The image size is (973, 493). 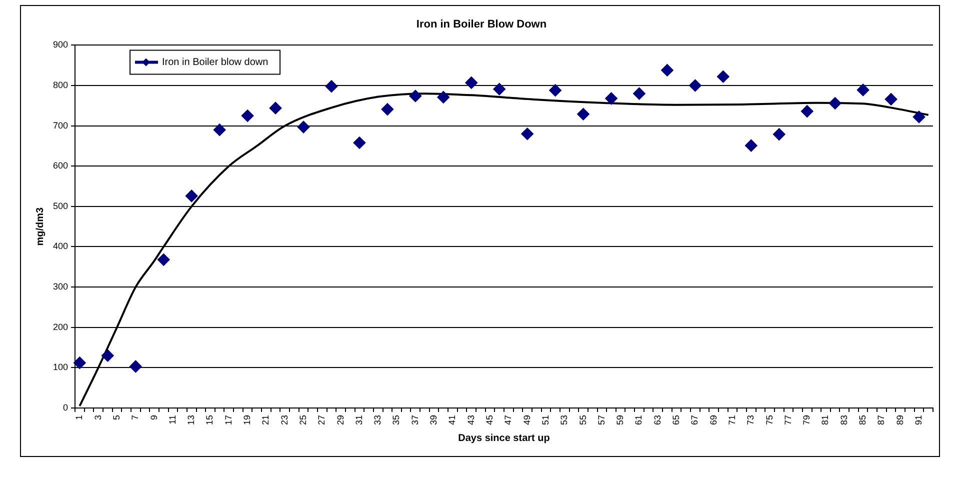 I want to click on x-tick-label: 37, so click(x=415, y=420).